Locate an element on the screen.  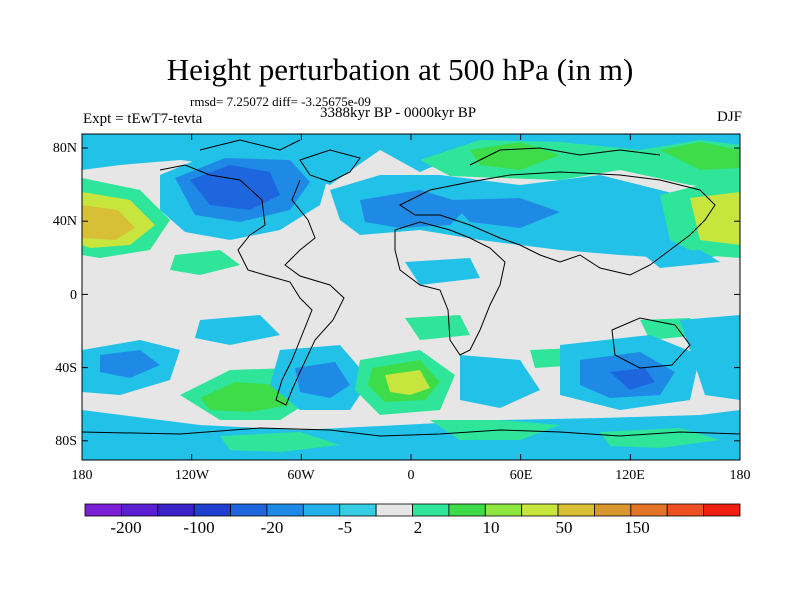
siberia-coast is located at coordinates (565, 156).